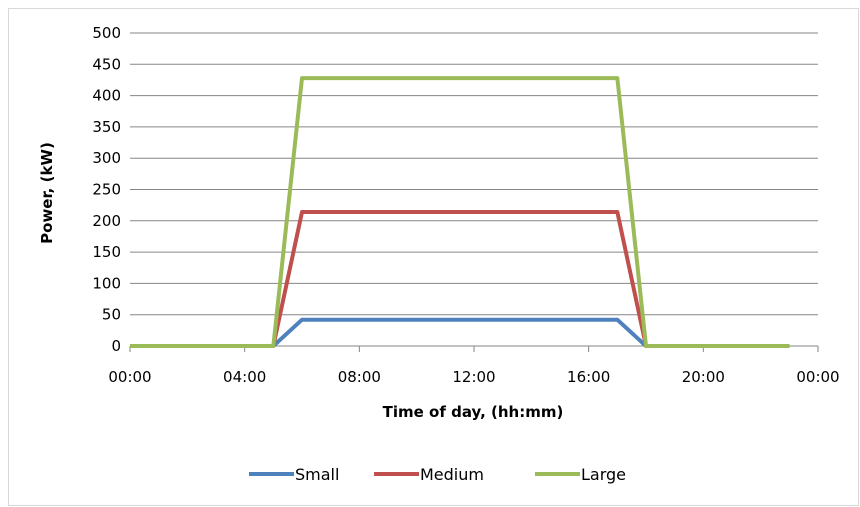 The height and width of the screenshot is (507, 860). What do you see at coordinates (703, 377) in the screenshot?
I see `x-tick-label: 20:00` at bounding box center [703, 377].